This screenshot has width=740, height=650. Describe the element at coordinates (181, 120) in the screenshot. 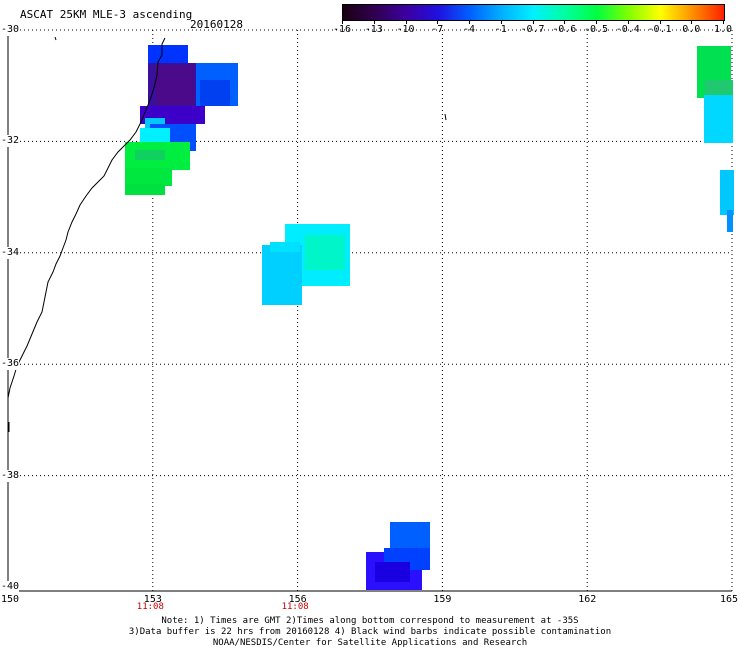

I see `wind-swath-north-west` at that location.